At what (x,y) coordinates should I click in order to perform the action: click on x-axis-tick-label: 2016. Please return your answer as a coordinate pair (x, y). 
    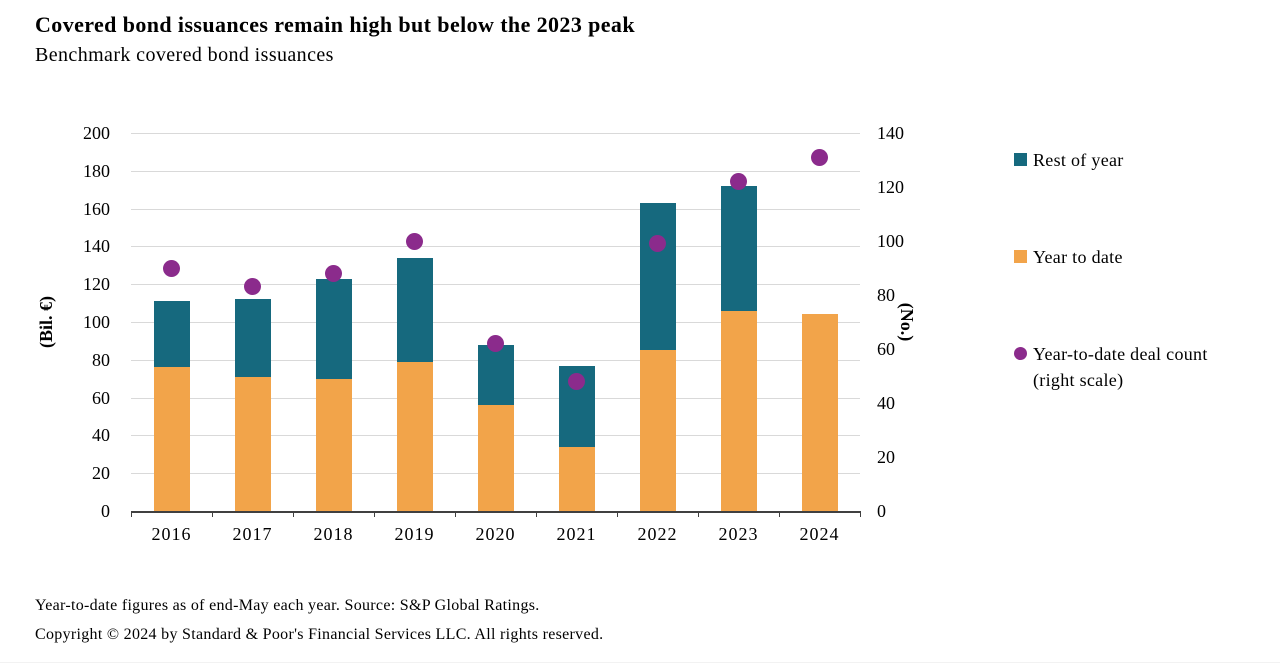
    Looking at the image, I should click on (171, 534).